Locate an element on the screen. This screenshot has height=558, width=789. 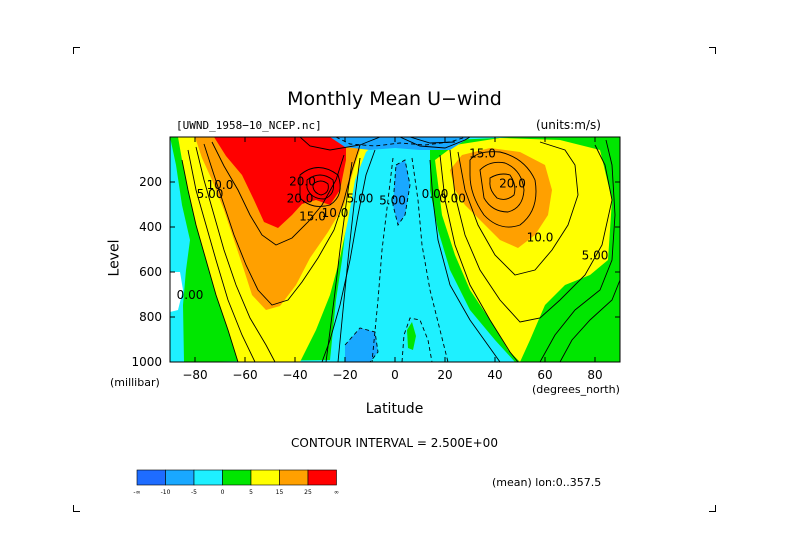
colorbar-label: -∞ is located at coordinates (136, 492).